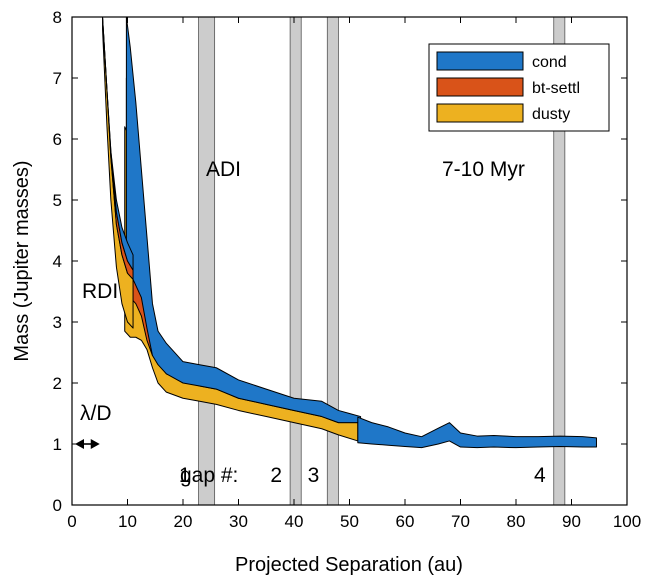 The height and width of the screenshot is (581, 665). Describe the element at coordinates (57, 383) in the screenshot. I see `y-tick-label: 2` at that location.